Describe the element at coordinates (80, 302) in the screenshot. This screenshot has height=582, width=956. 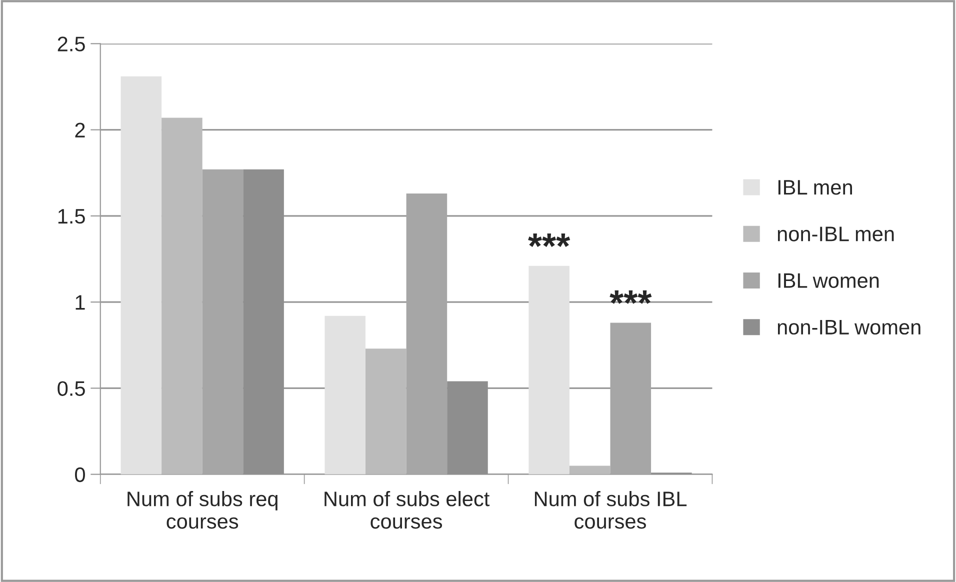
I see `y-tick-label: 1` at that location.